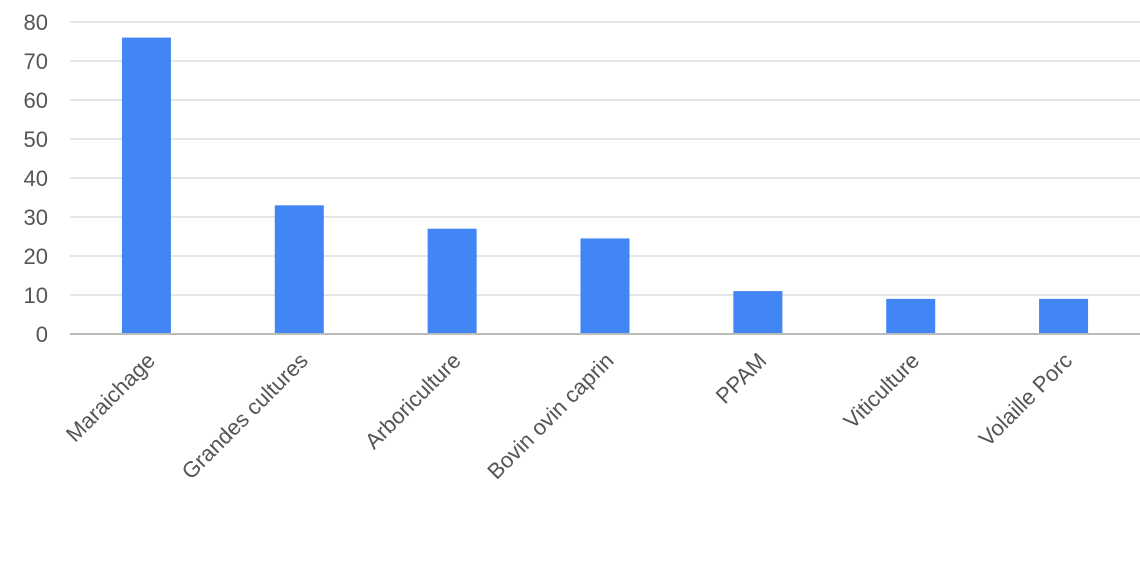  Describe the element at coordinates (882, 391) in the screenshot. I see `x-category-label: Viticulture` at that location.